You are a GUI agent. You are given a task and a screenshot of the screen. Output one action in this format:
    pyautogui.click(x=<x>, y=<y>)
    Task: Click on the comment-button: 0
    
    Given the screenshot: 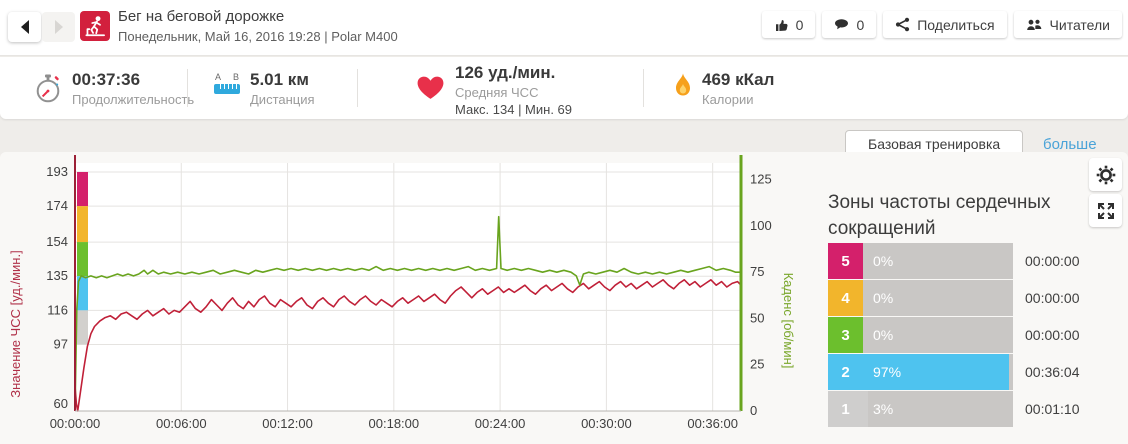 What is the action you would take?
    pyautogui.click(x=849, y=24)
    